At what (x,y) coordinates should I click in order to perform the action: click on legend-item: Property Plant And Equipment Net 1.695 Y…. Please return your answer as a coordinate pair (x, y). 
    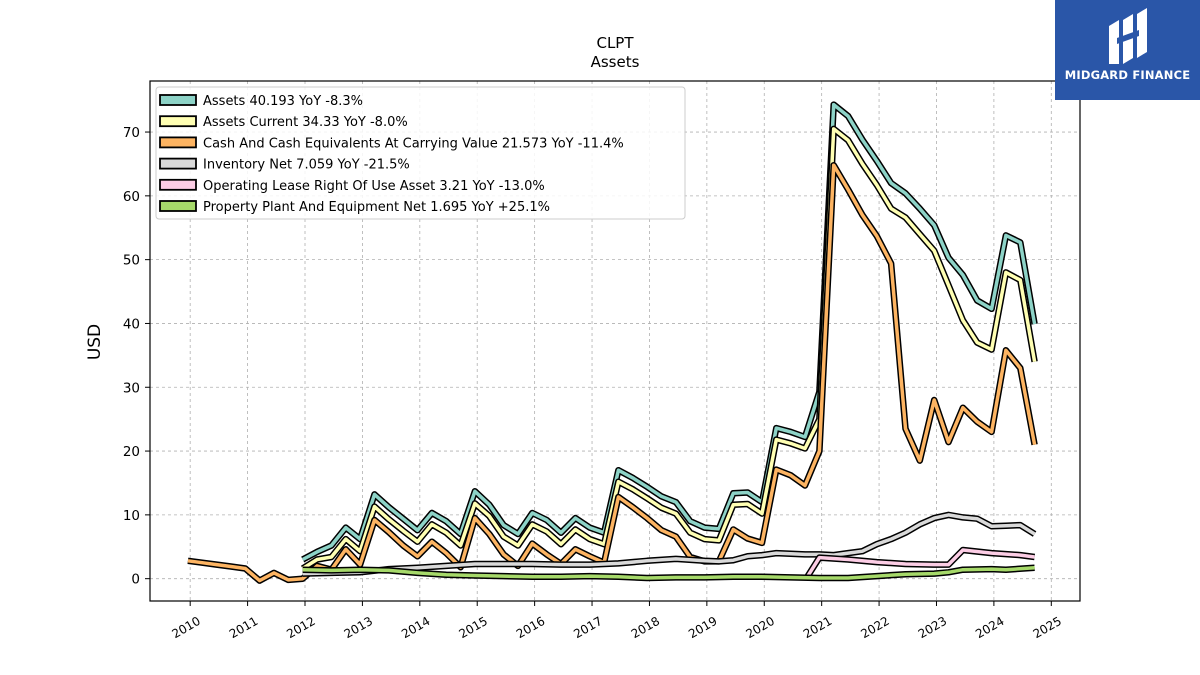
    Looking at the image, I should click on (354, 207).